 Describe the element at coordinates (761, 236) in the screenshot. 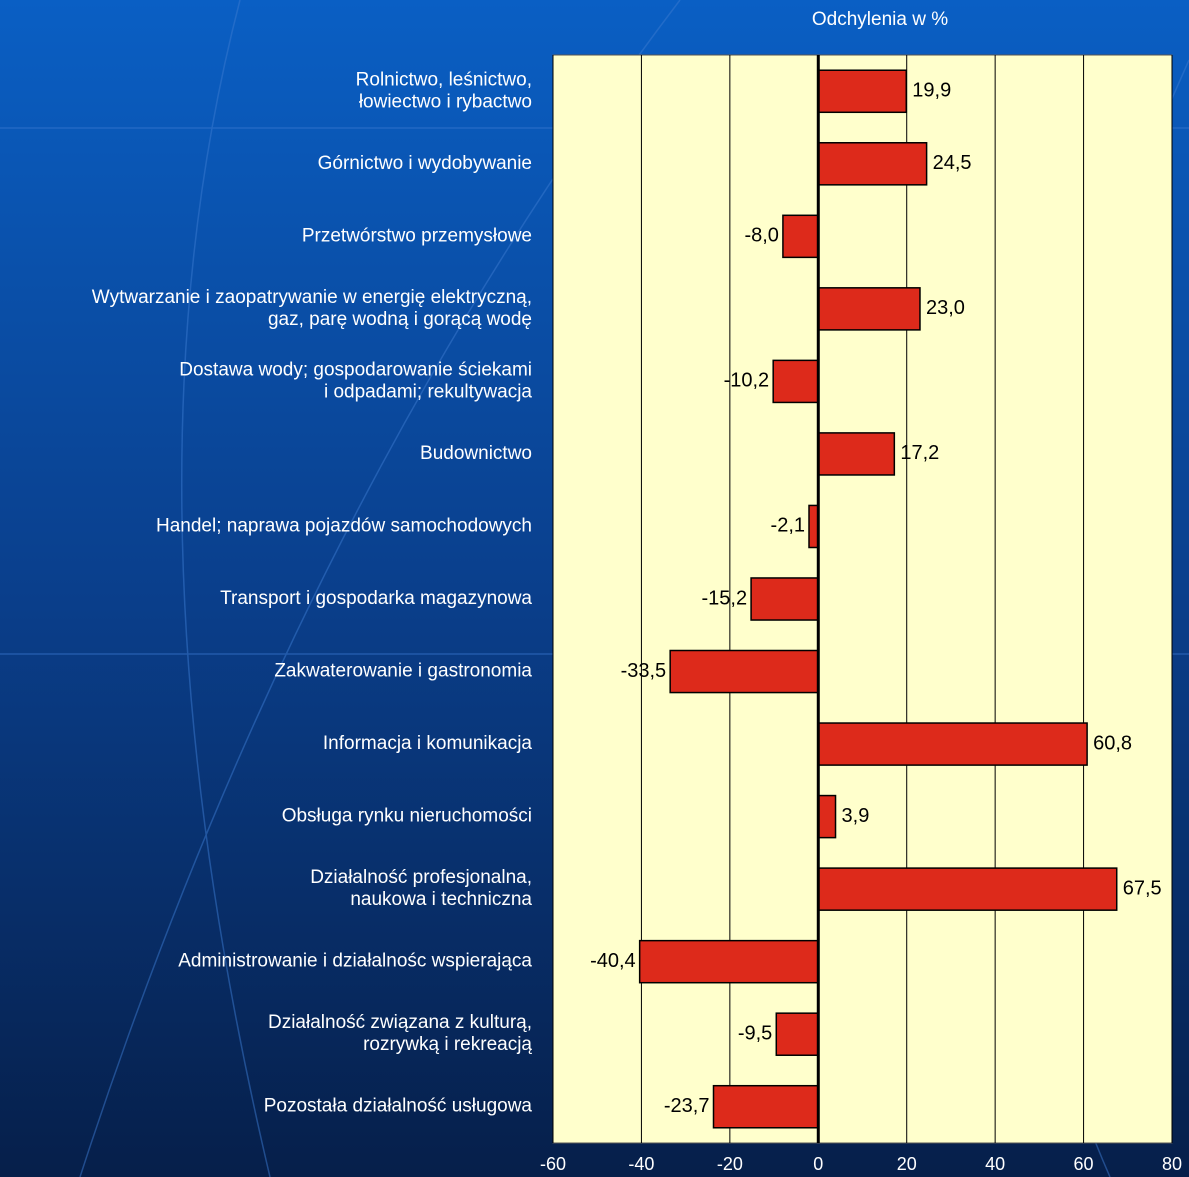

I see `value-label: -8,0` at that location.